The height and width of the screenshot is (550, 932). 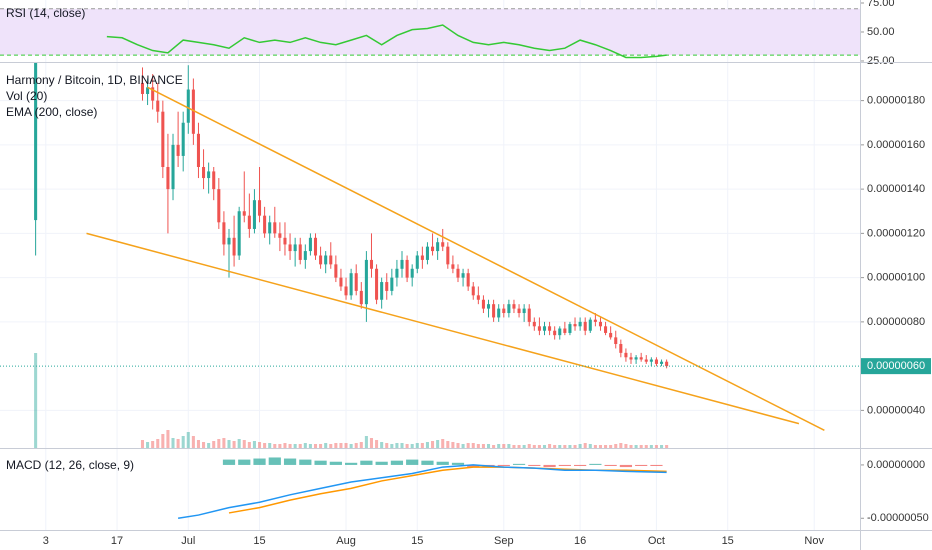 I want to click on x-tick-label: Nov, so click(x=814, y=541).